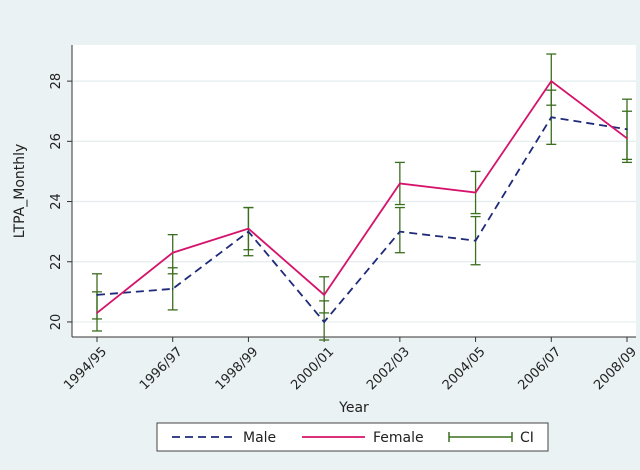 This screenshot has width=640, height=470. Describe the element at coordinates (353, 408) in the screenshot. I see `x-axis-title: Year` at that location.